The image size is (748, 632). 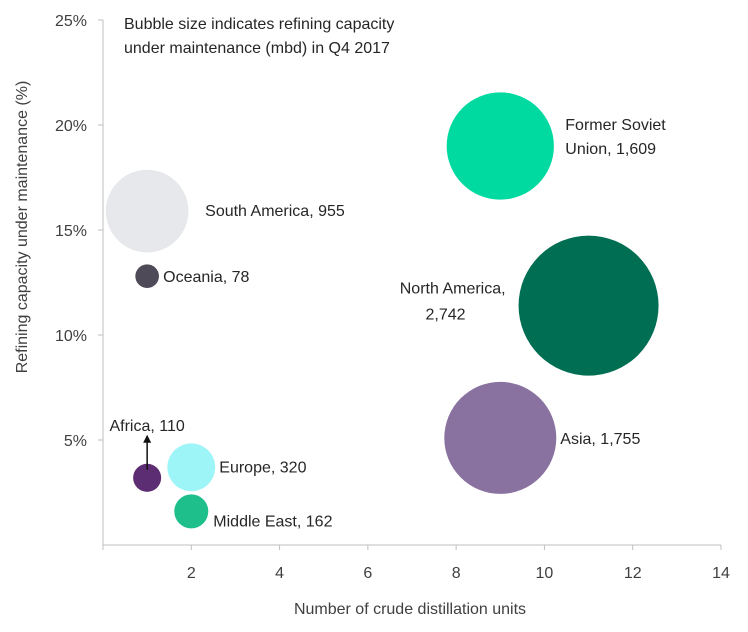 I want to click on bubble-label-line: Oceania, 78, so click(x=206, y=277).